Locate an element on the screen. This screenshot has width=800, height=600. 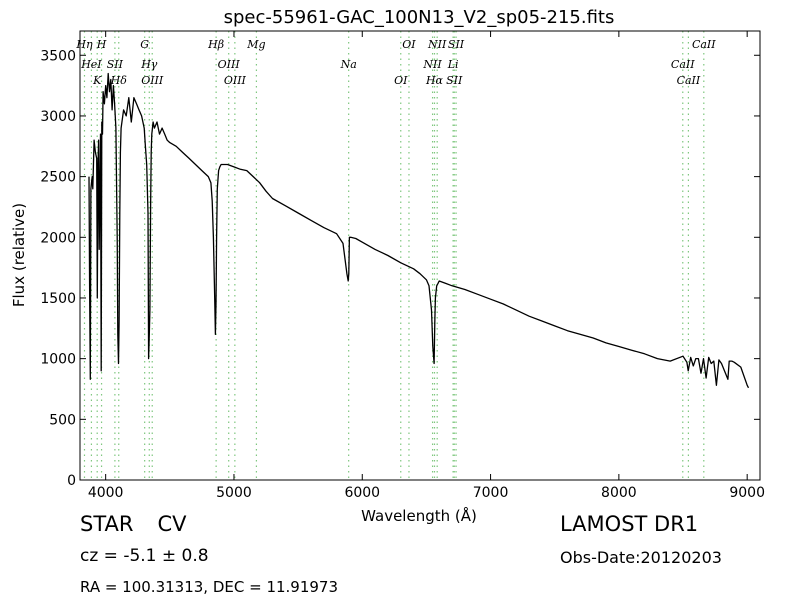
x-axis-label: Wavelength (Å) is located at coordinates (419, 515).